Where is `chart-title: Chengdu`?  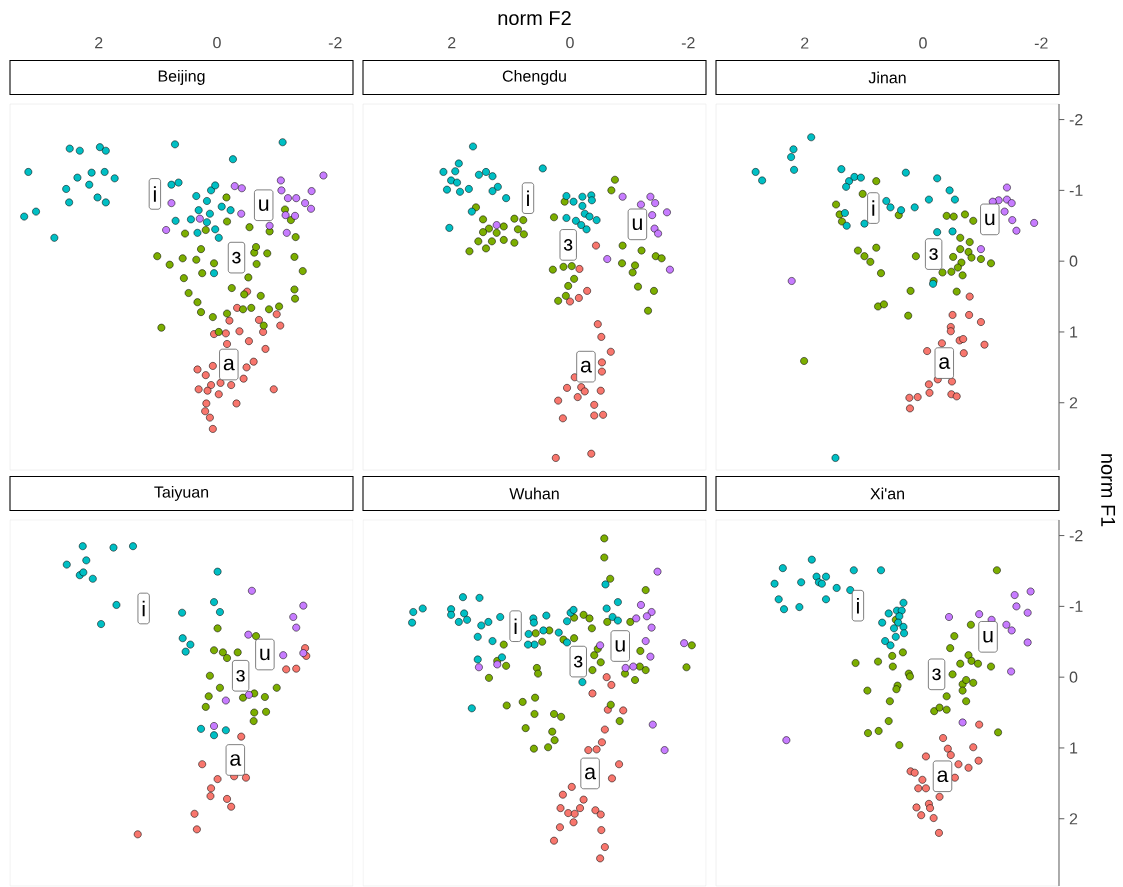
chart-title: Chengdu is located at coordinates (534, 77).